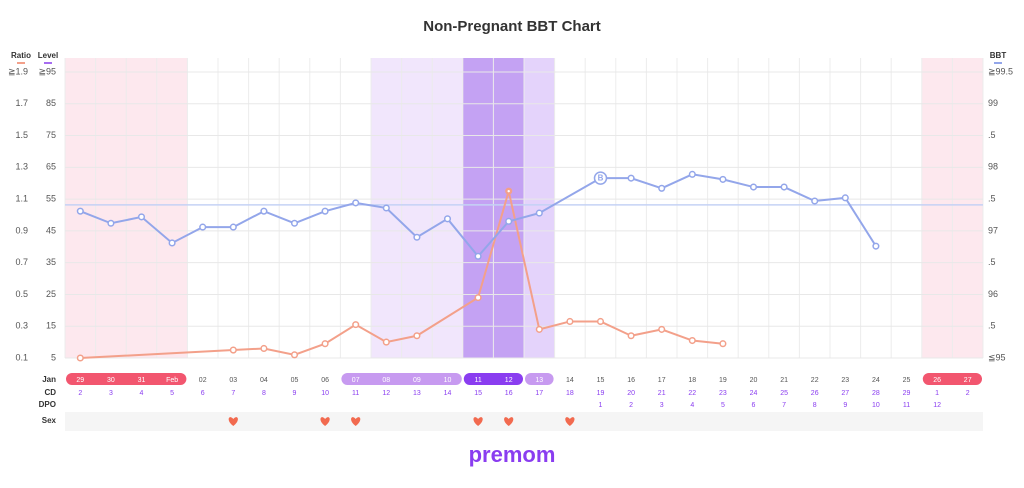 The width and height of the screenshot is (1024, 488). I want to click on cd-label: 10, so click(325, 393).